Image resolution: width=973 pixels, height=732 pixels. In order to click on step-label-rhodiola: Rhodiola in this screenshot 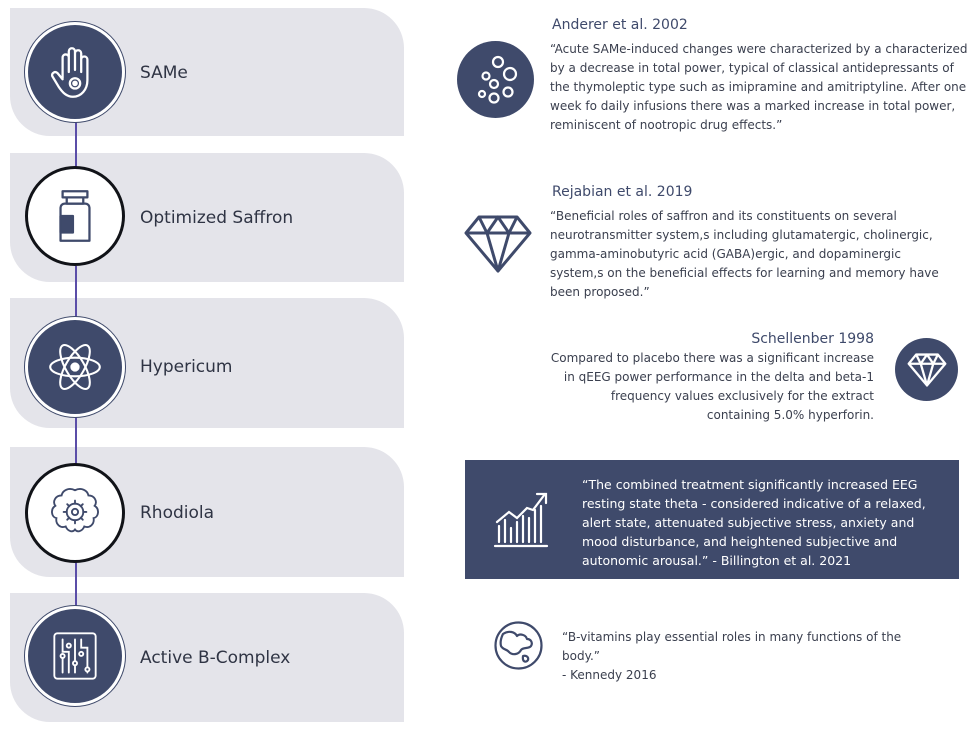, I will do `click(177, 513)`.